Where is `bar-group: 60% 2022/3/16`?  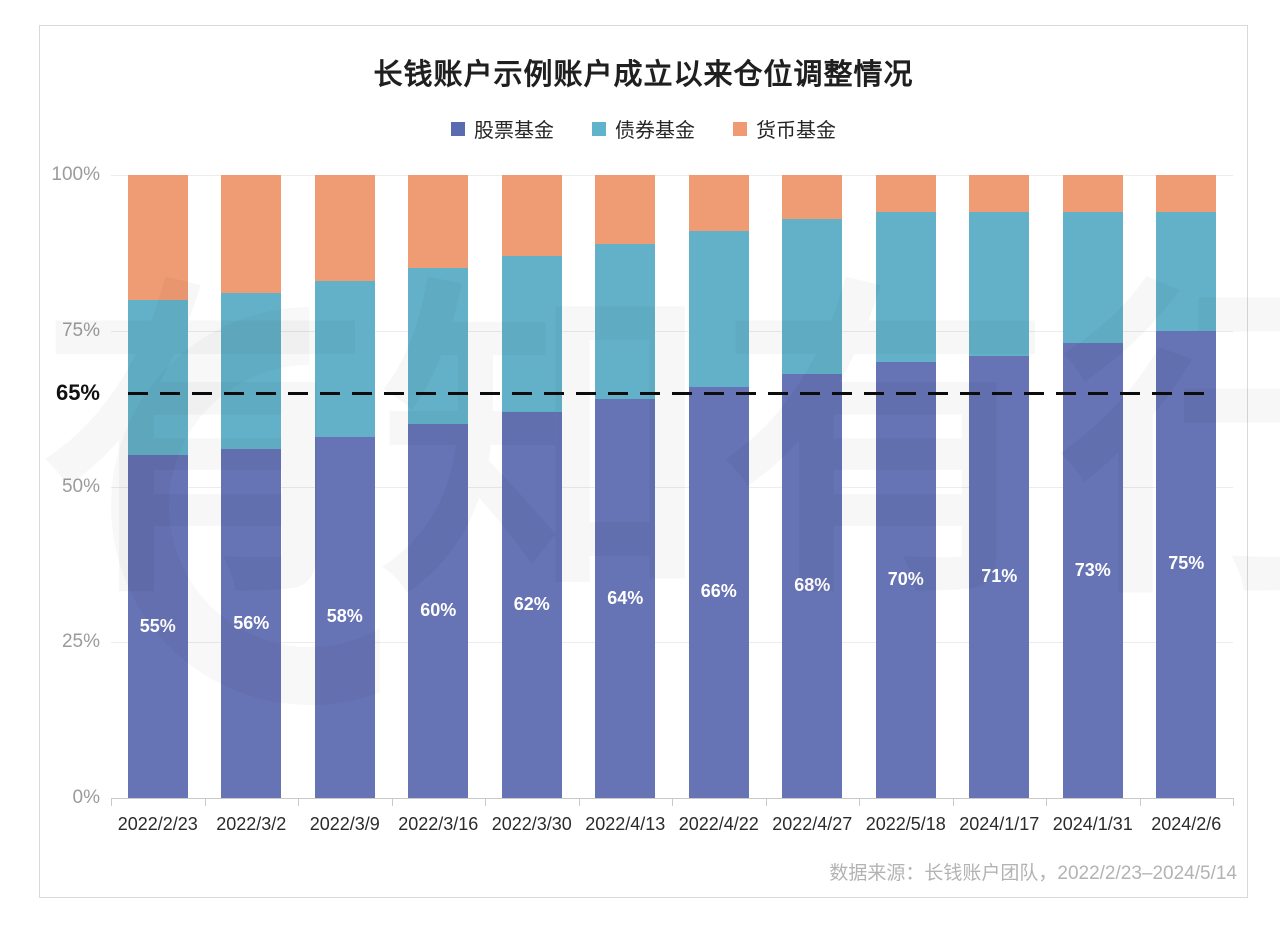
bar-group: 60% 2022/3/16 is located at coordinates (439, 504).